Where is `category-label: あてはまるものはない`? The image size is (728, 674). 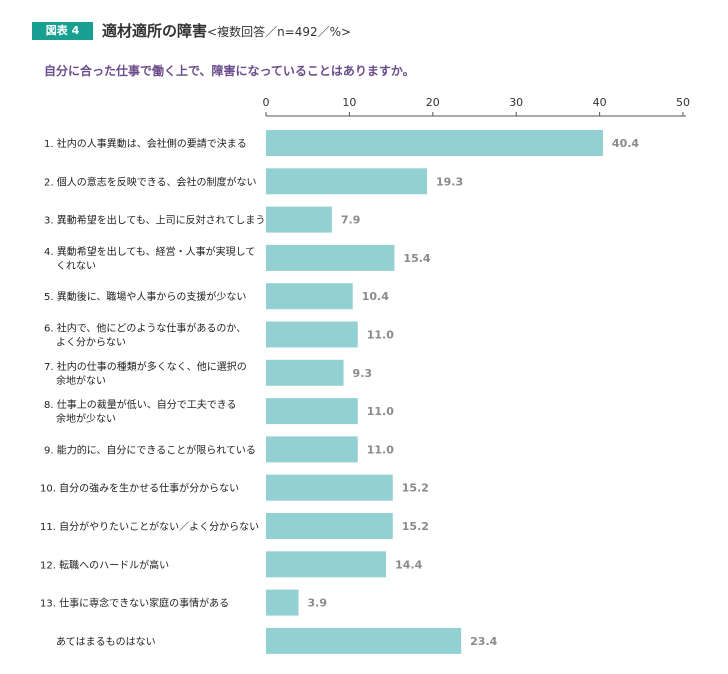 category-label: あてはまるものはない is located at coordinates (106, 642).